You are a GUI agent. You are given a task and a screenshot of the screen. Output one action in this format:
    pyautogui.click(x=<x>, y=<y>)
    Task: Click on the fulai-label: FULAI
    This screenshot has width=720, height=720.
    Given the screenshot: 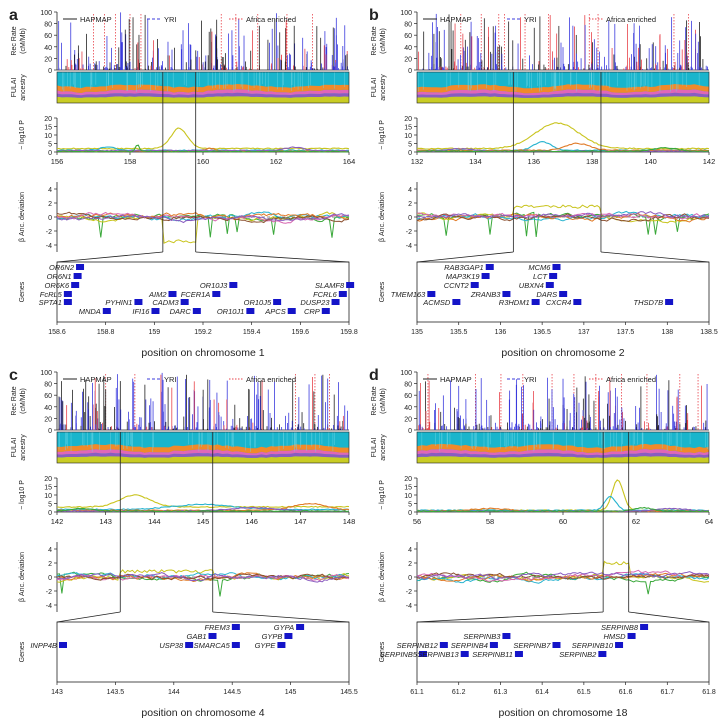 What is the action you would take?
    pyautogui.click(x=374, y=88)
    